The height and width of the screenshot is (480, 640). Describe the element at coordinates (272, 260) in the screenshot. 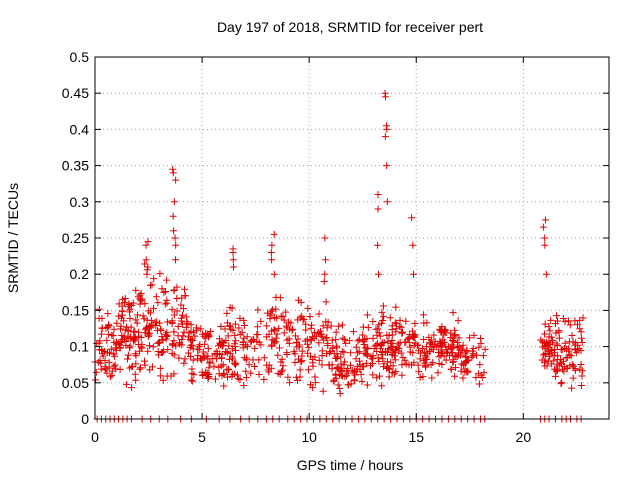

I see `peak-point` at that location.